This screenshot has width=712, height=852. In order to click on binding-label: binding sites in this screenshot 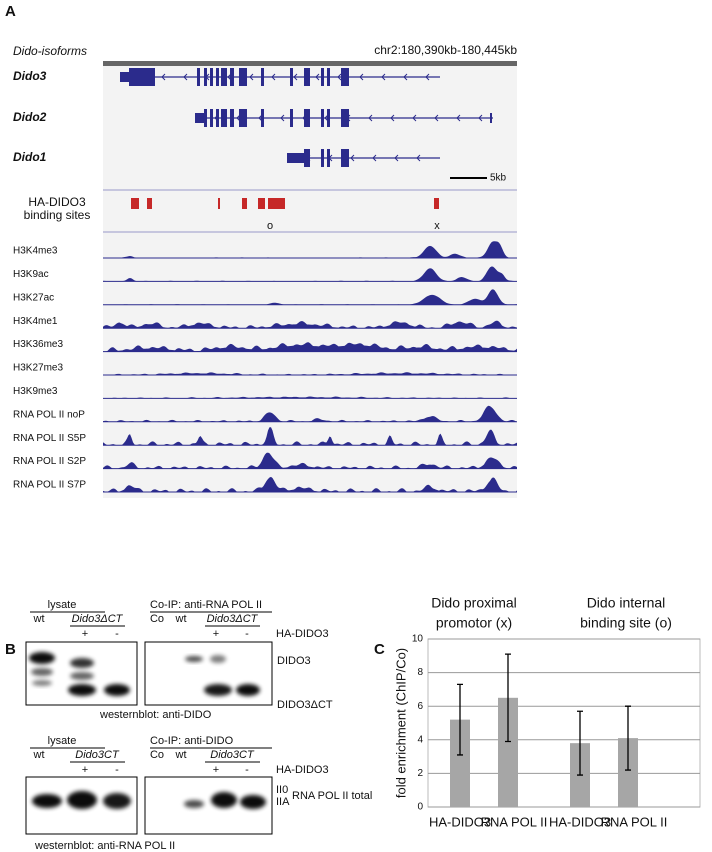, I will do `click(57, 215)`.